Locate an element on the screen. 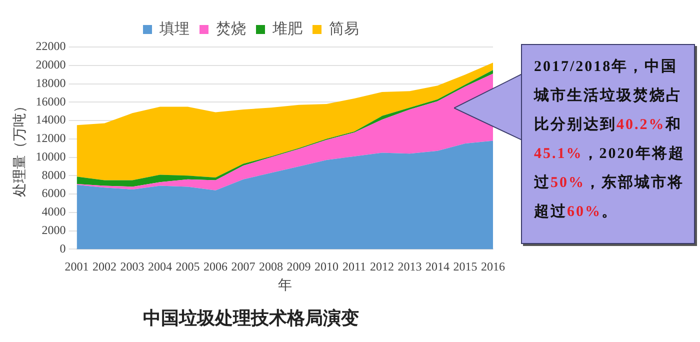 The width and height of the screenshot is (700, 342). y-axis-title: 处理量（万吨） is located at coordinates (20, 148).